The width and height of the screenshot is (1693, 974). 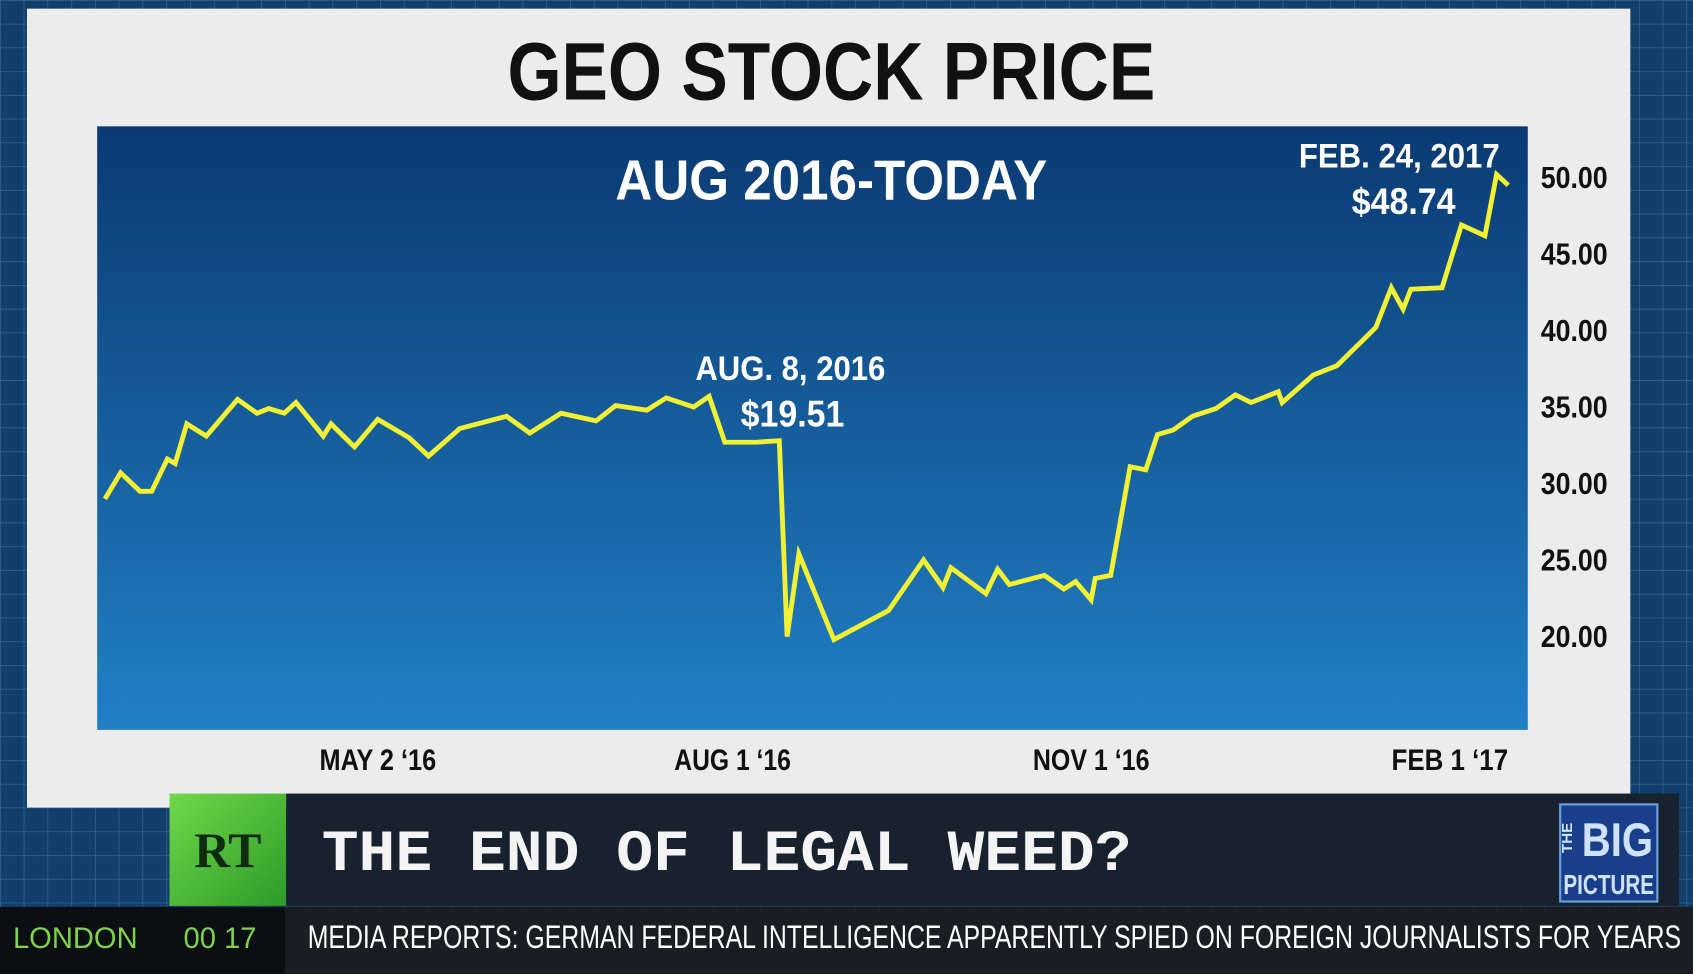 What do you see at coordinates (732, 761) in the screenshot?
I see `x-tick-label: AUG 1 ‘16` at bounding box center [732, 761].